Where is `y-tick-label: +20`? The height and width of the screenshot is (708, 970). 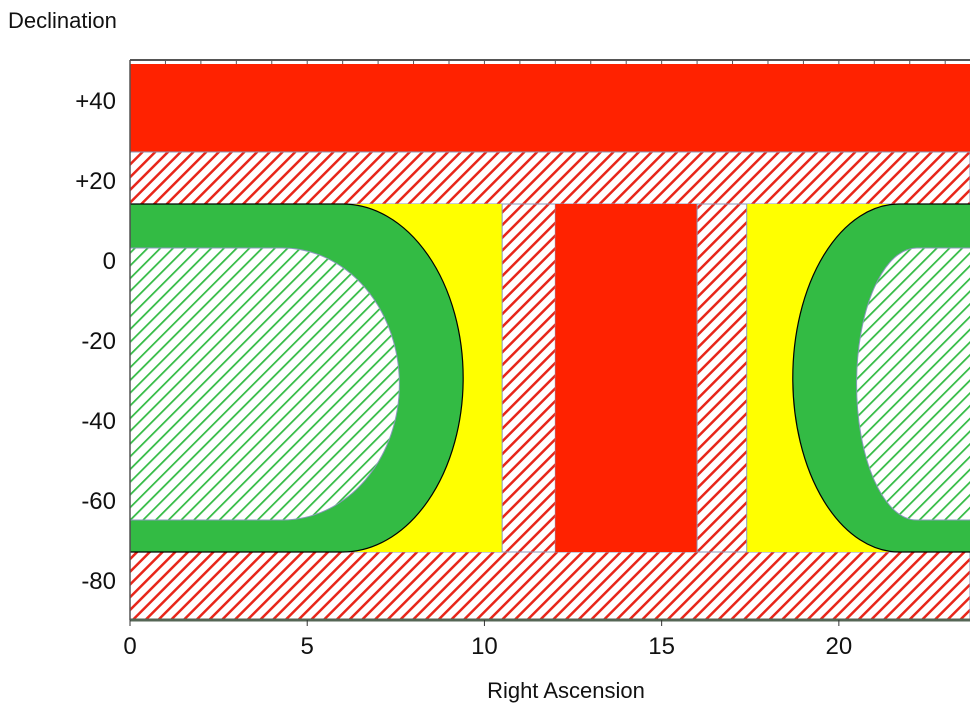 y-tick-label: +20 is located at coordinates (95, 181).